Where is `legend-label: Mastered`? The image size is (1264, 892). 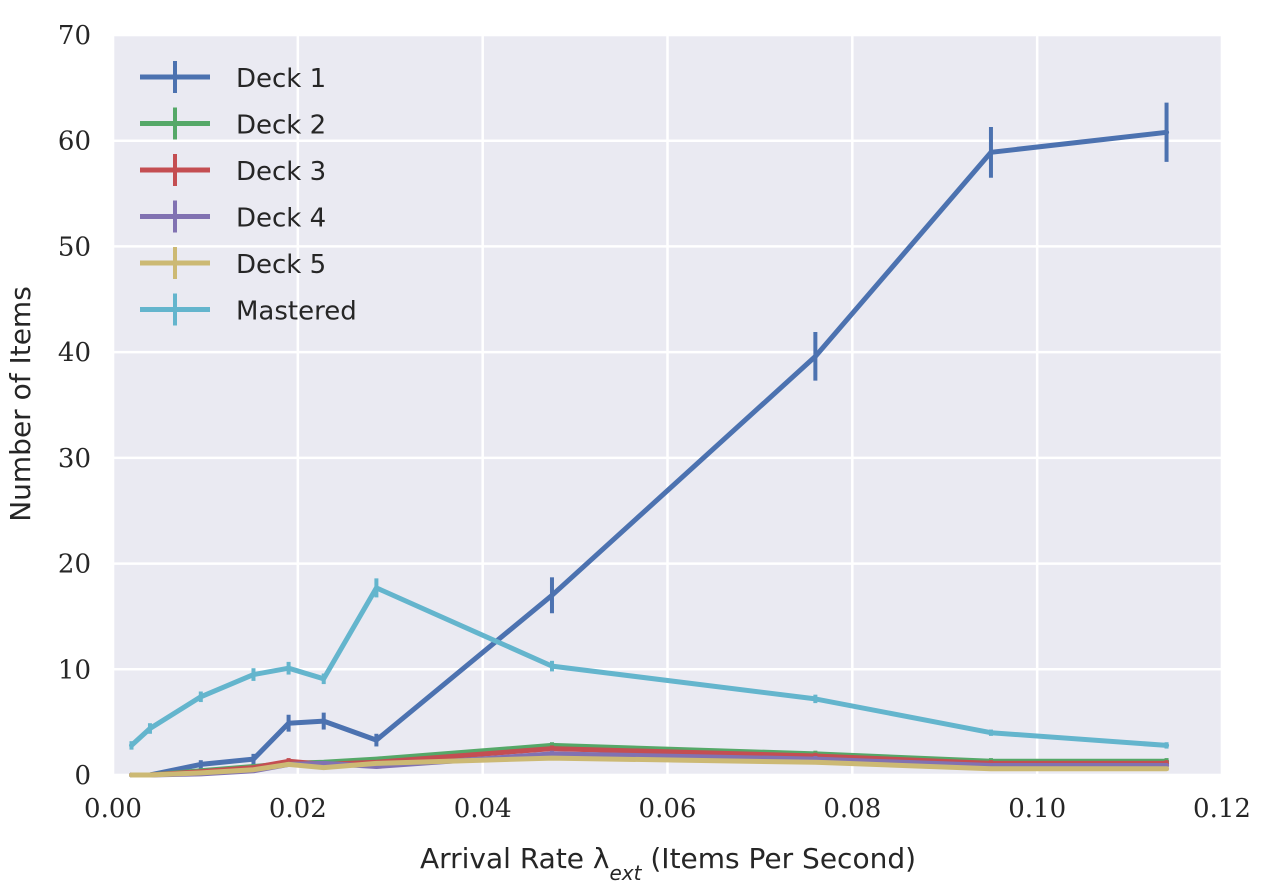
legend-label: Mastered is located at coordinates (296, 312).